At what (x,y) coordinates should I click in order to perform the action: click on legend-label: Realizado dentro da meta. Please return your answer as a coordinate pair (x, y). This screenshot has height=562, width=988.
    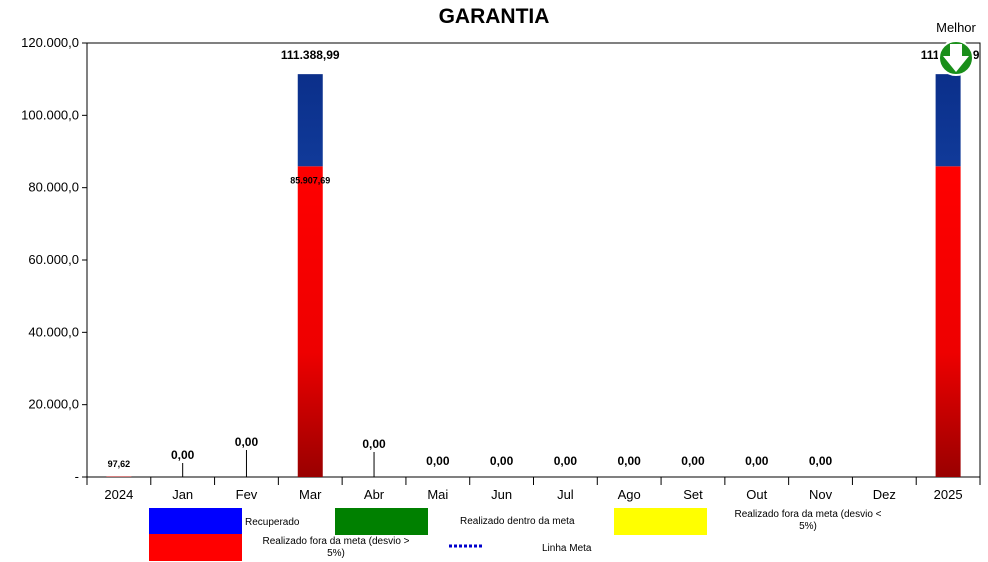
    Looking at the image, I should click on (517, 521).